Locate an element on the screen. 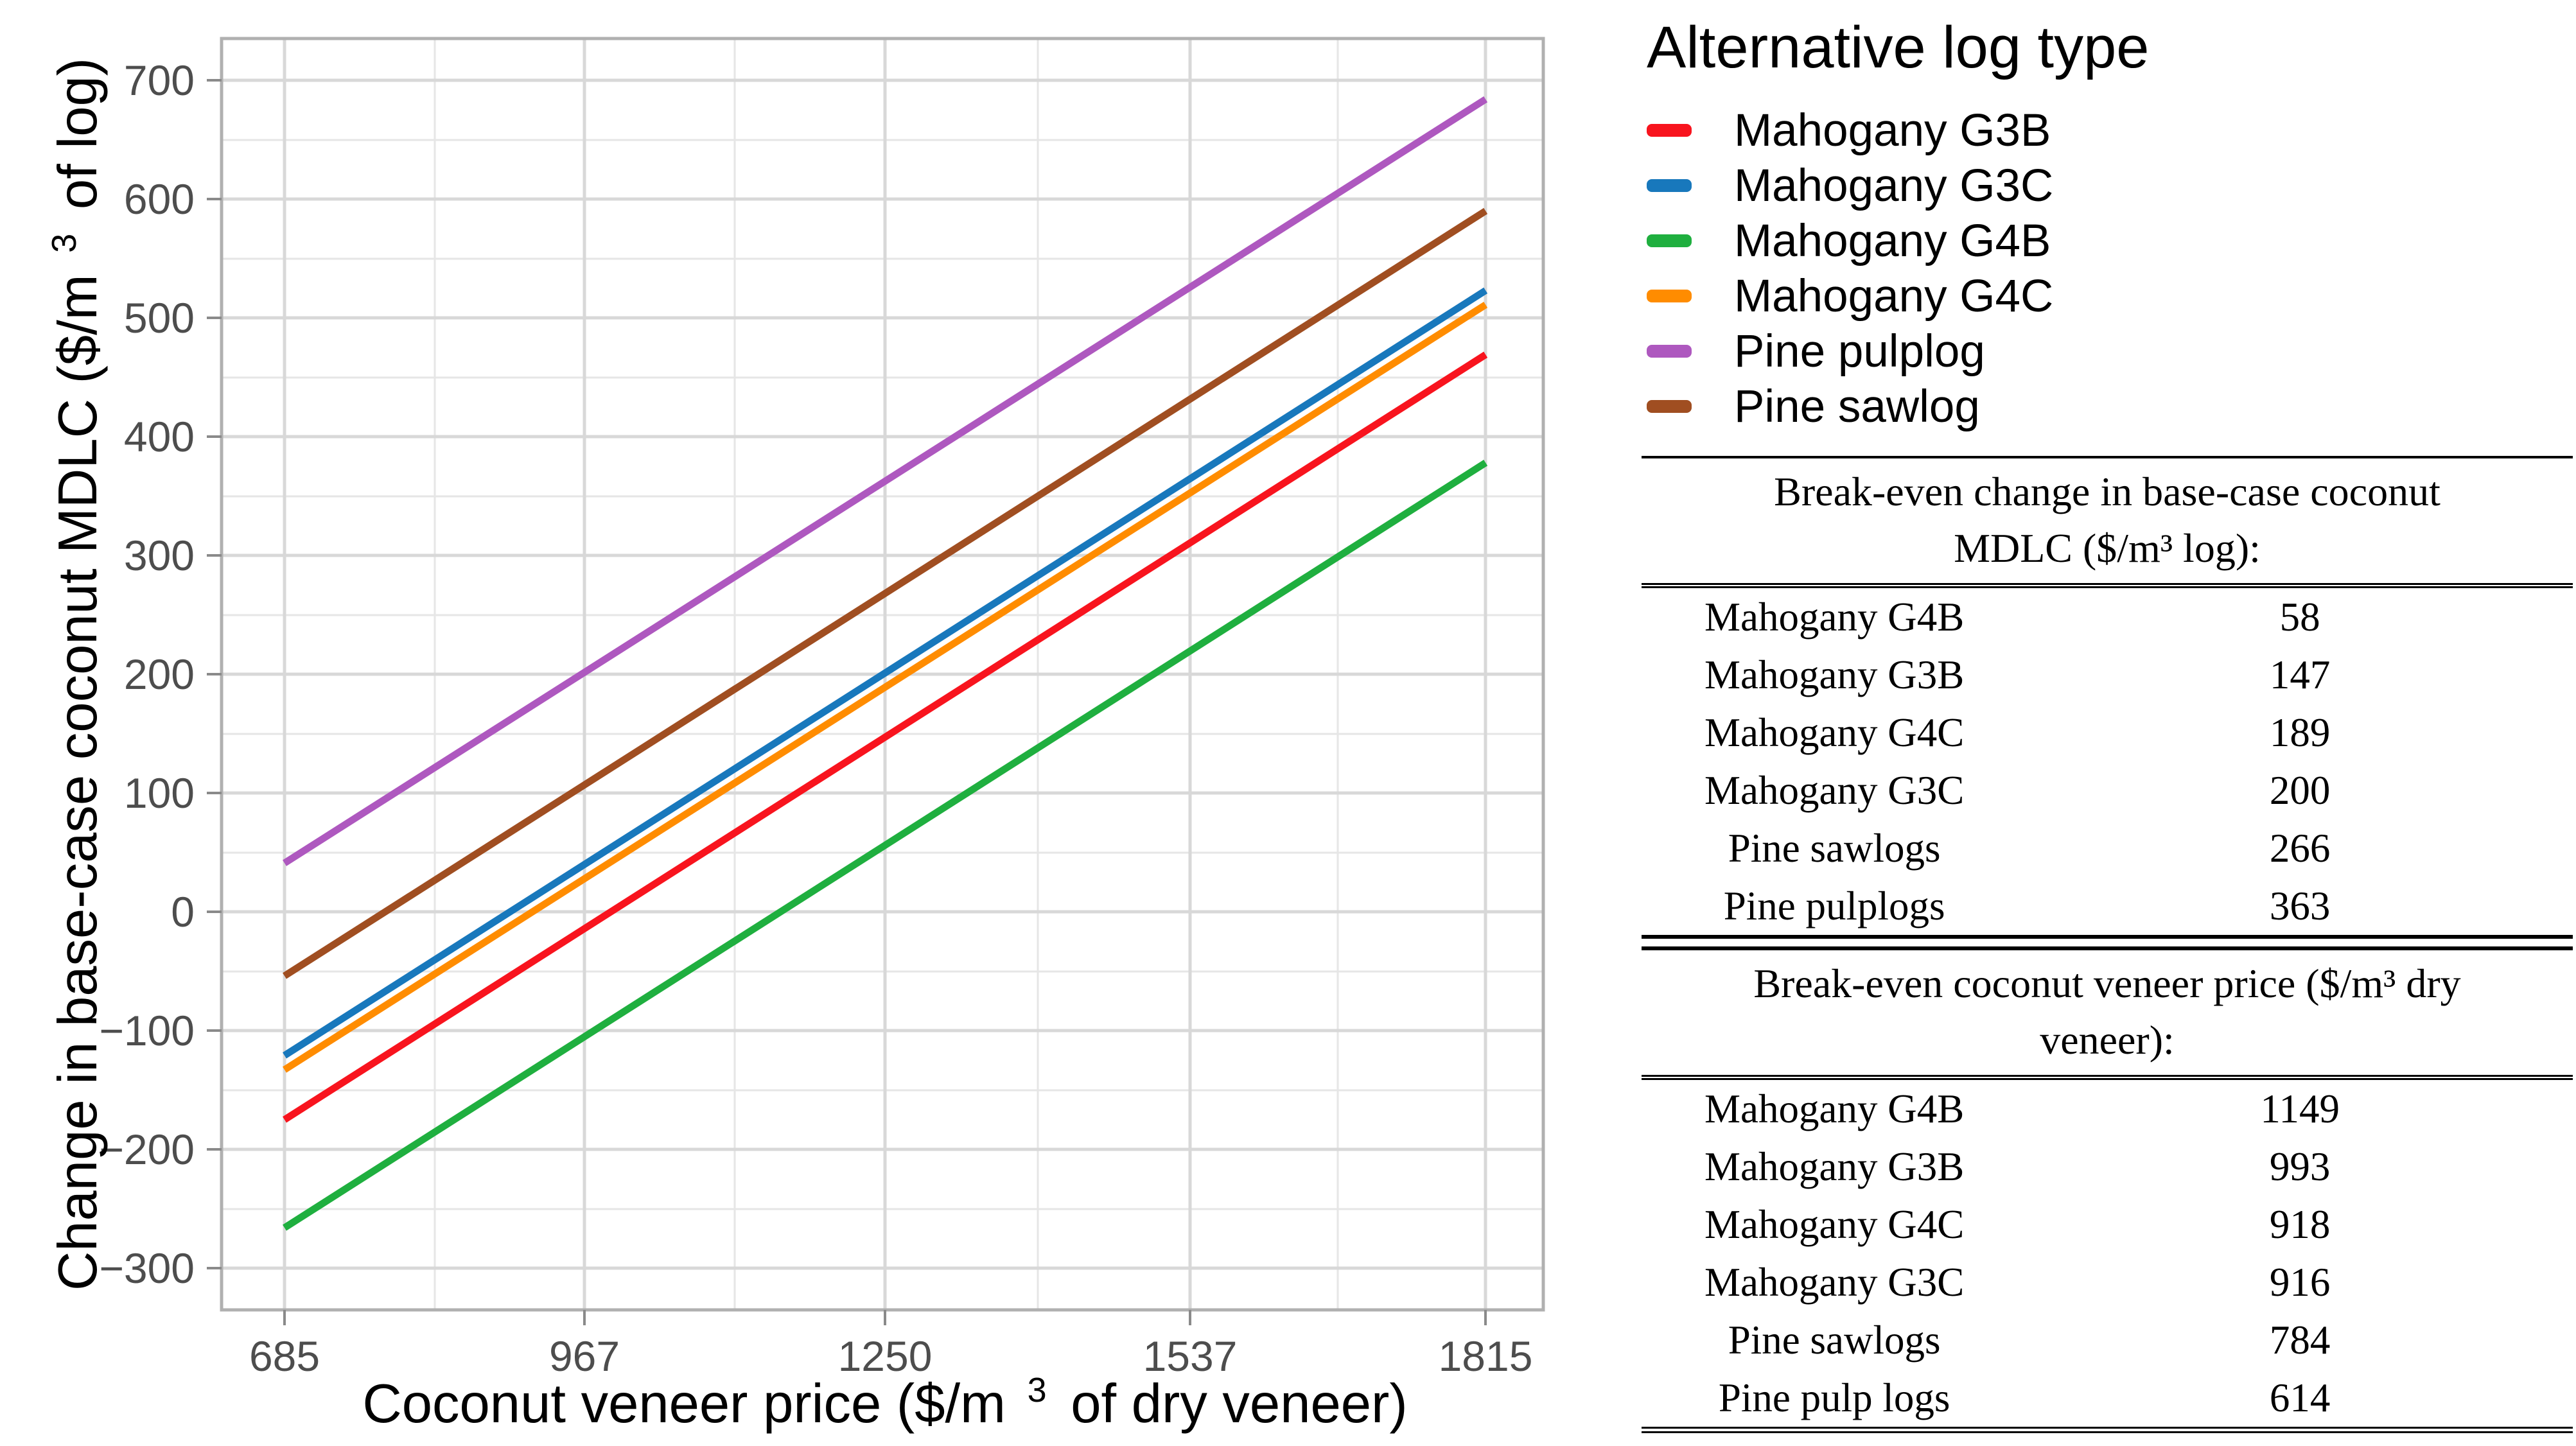  row-value: 993 is located at coordinates (2300, 1167).